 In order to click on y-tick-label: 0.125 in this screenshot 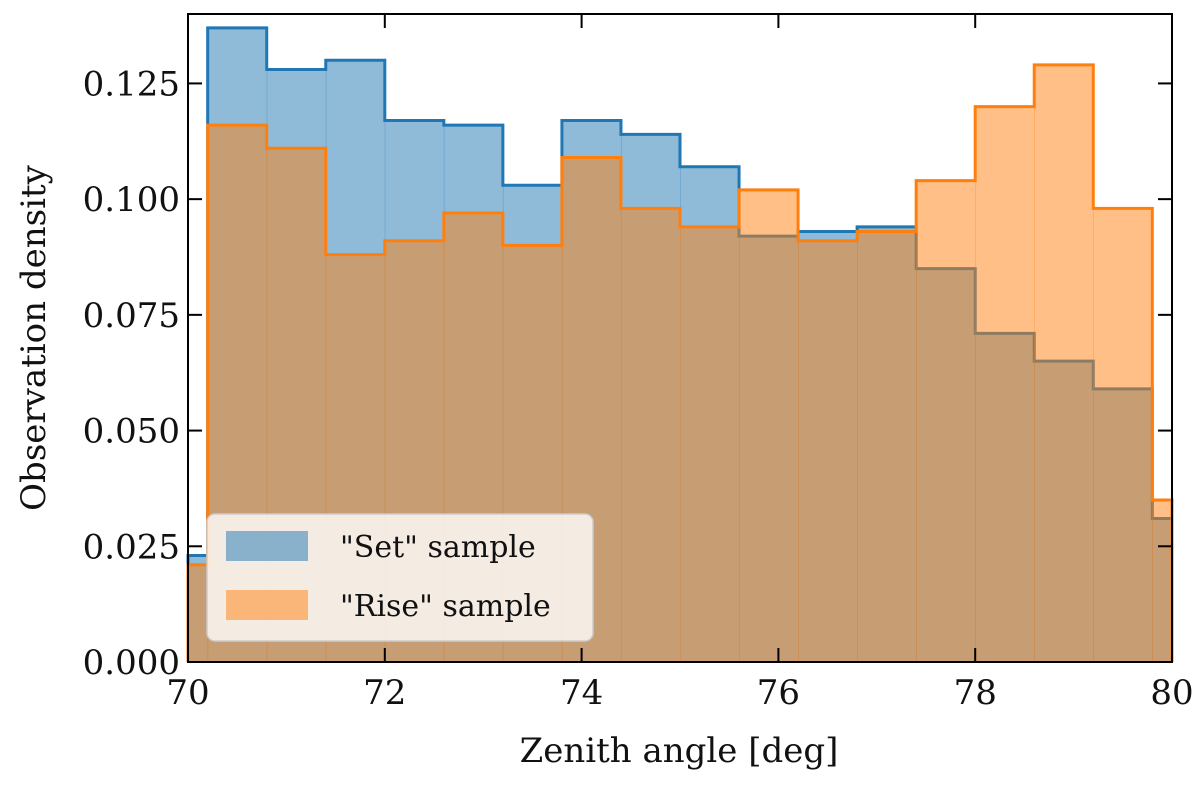, I will do `click(131, 84)`.